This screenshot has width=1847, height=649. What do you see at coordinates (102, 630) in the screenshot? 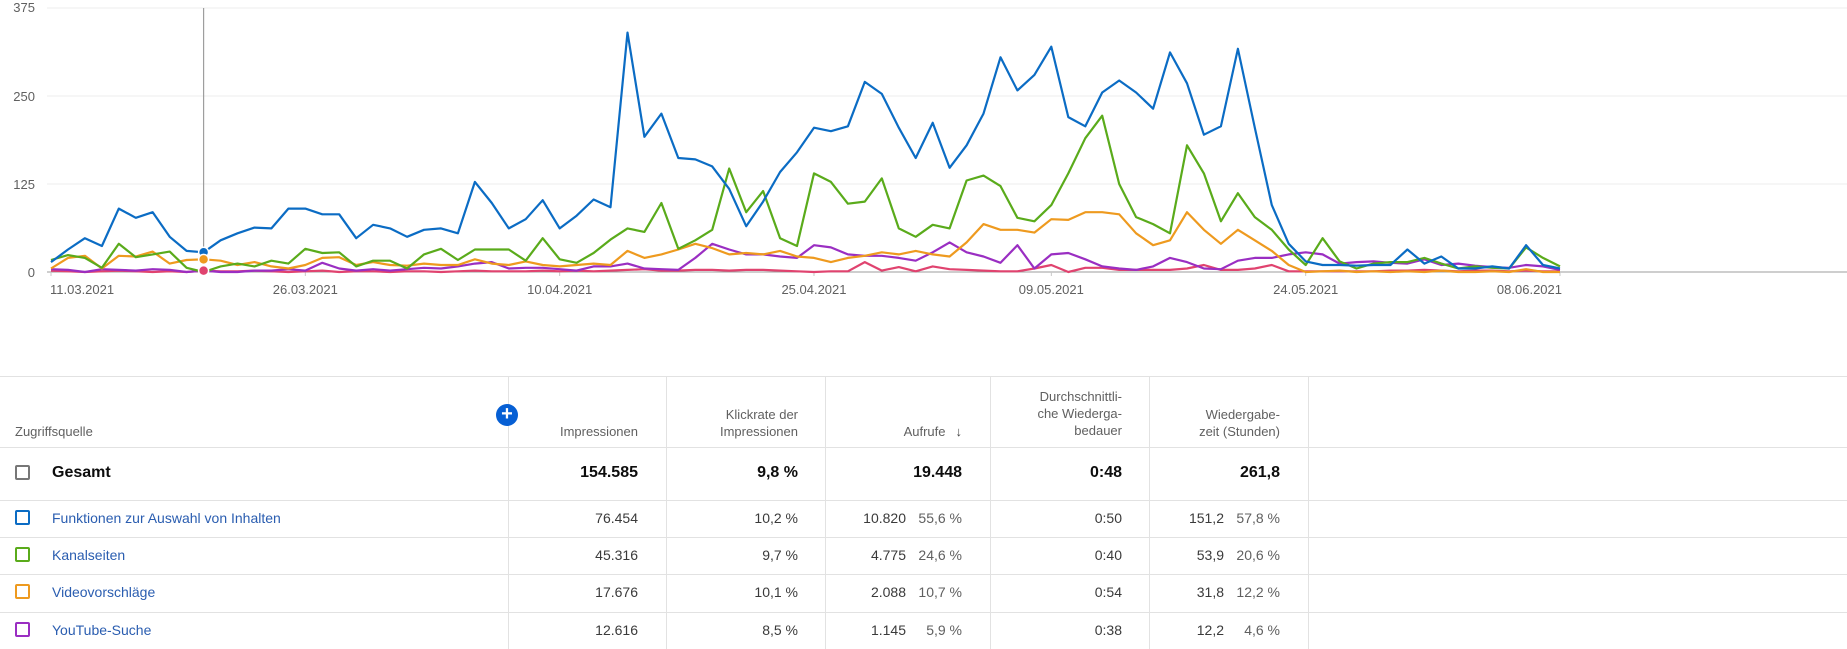
I see `source-link: YouTube-Suche` at bounding box center [102, 630].